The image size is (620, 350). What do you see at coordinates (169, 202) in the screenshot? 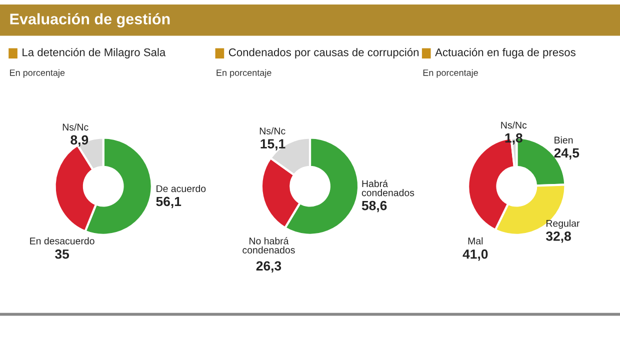
I see `data-label: 56,1` at bounding box center [169, 202].